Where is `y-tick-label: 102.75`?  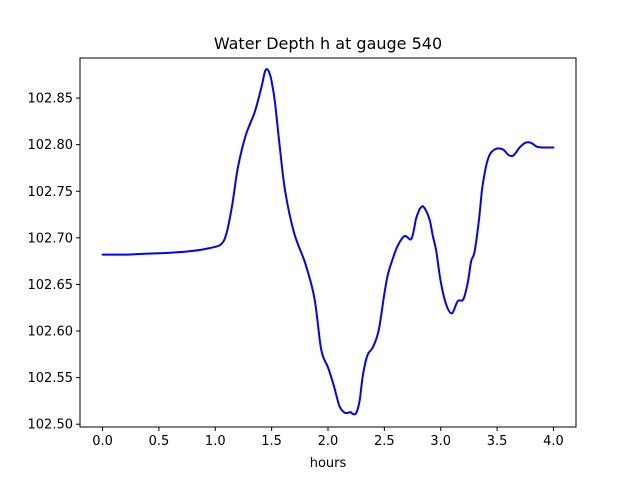
y-tick-label: 102.75 is located at coordinates (51, 192).